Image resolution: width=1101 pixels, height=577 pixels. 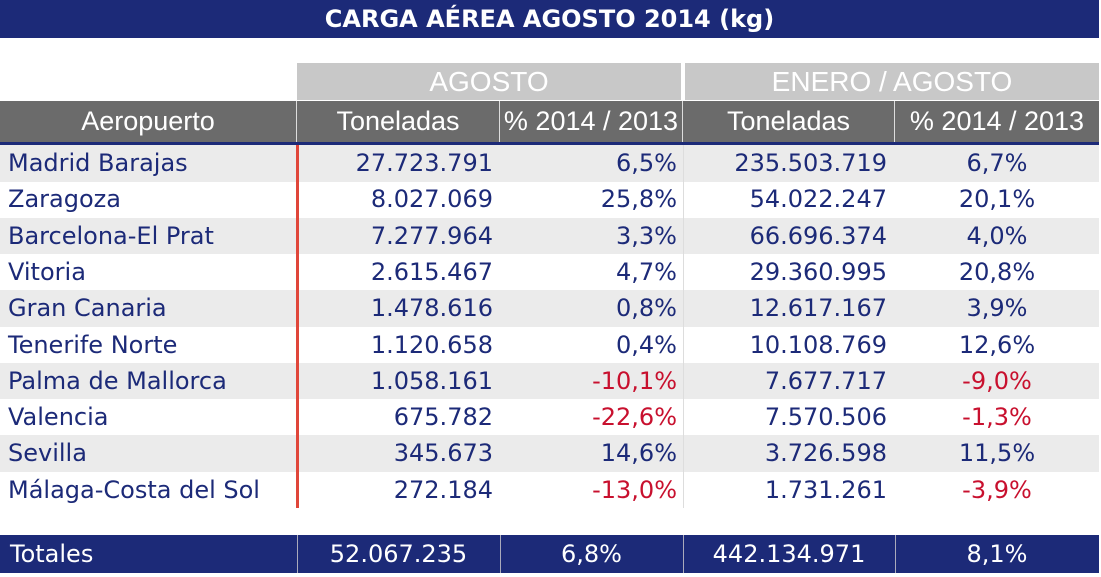 I want to click on cell-toneladas-acumulado: 235.503.719, so click(x=810, y=163).